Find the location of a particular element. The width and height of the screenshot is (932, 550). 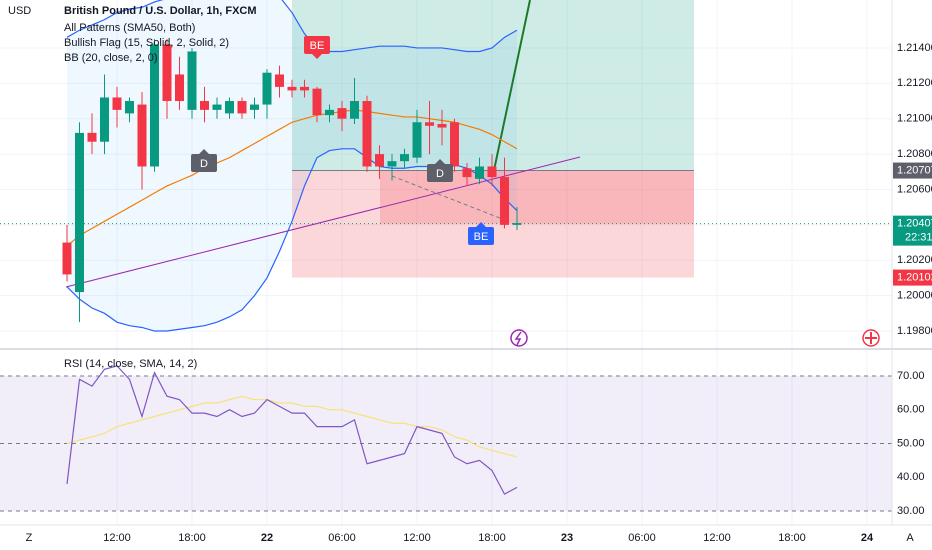

timezone-button: Z is located at coordinates (29, 538).